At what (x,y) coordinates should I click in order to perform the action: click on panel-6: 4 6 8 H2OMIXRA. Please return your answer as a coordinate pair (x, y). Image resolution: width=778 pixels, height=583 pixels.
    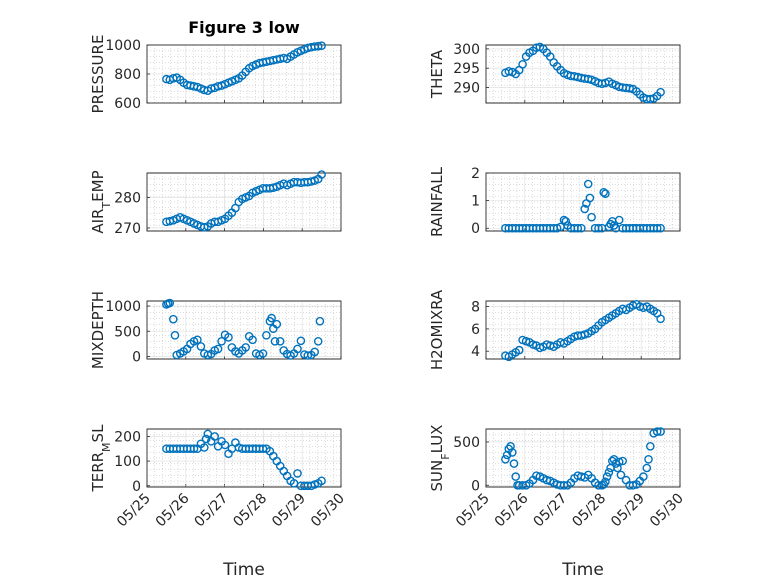
    Looking at the image, I should click on (554, 329).